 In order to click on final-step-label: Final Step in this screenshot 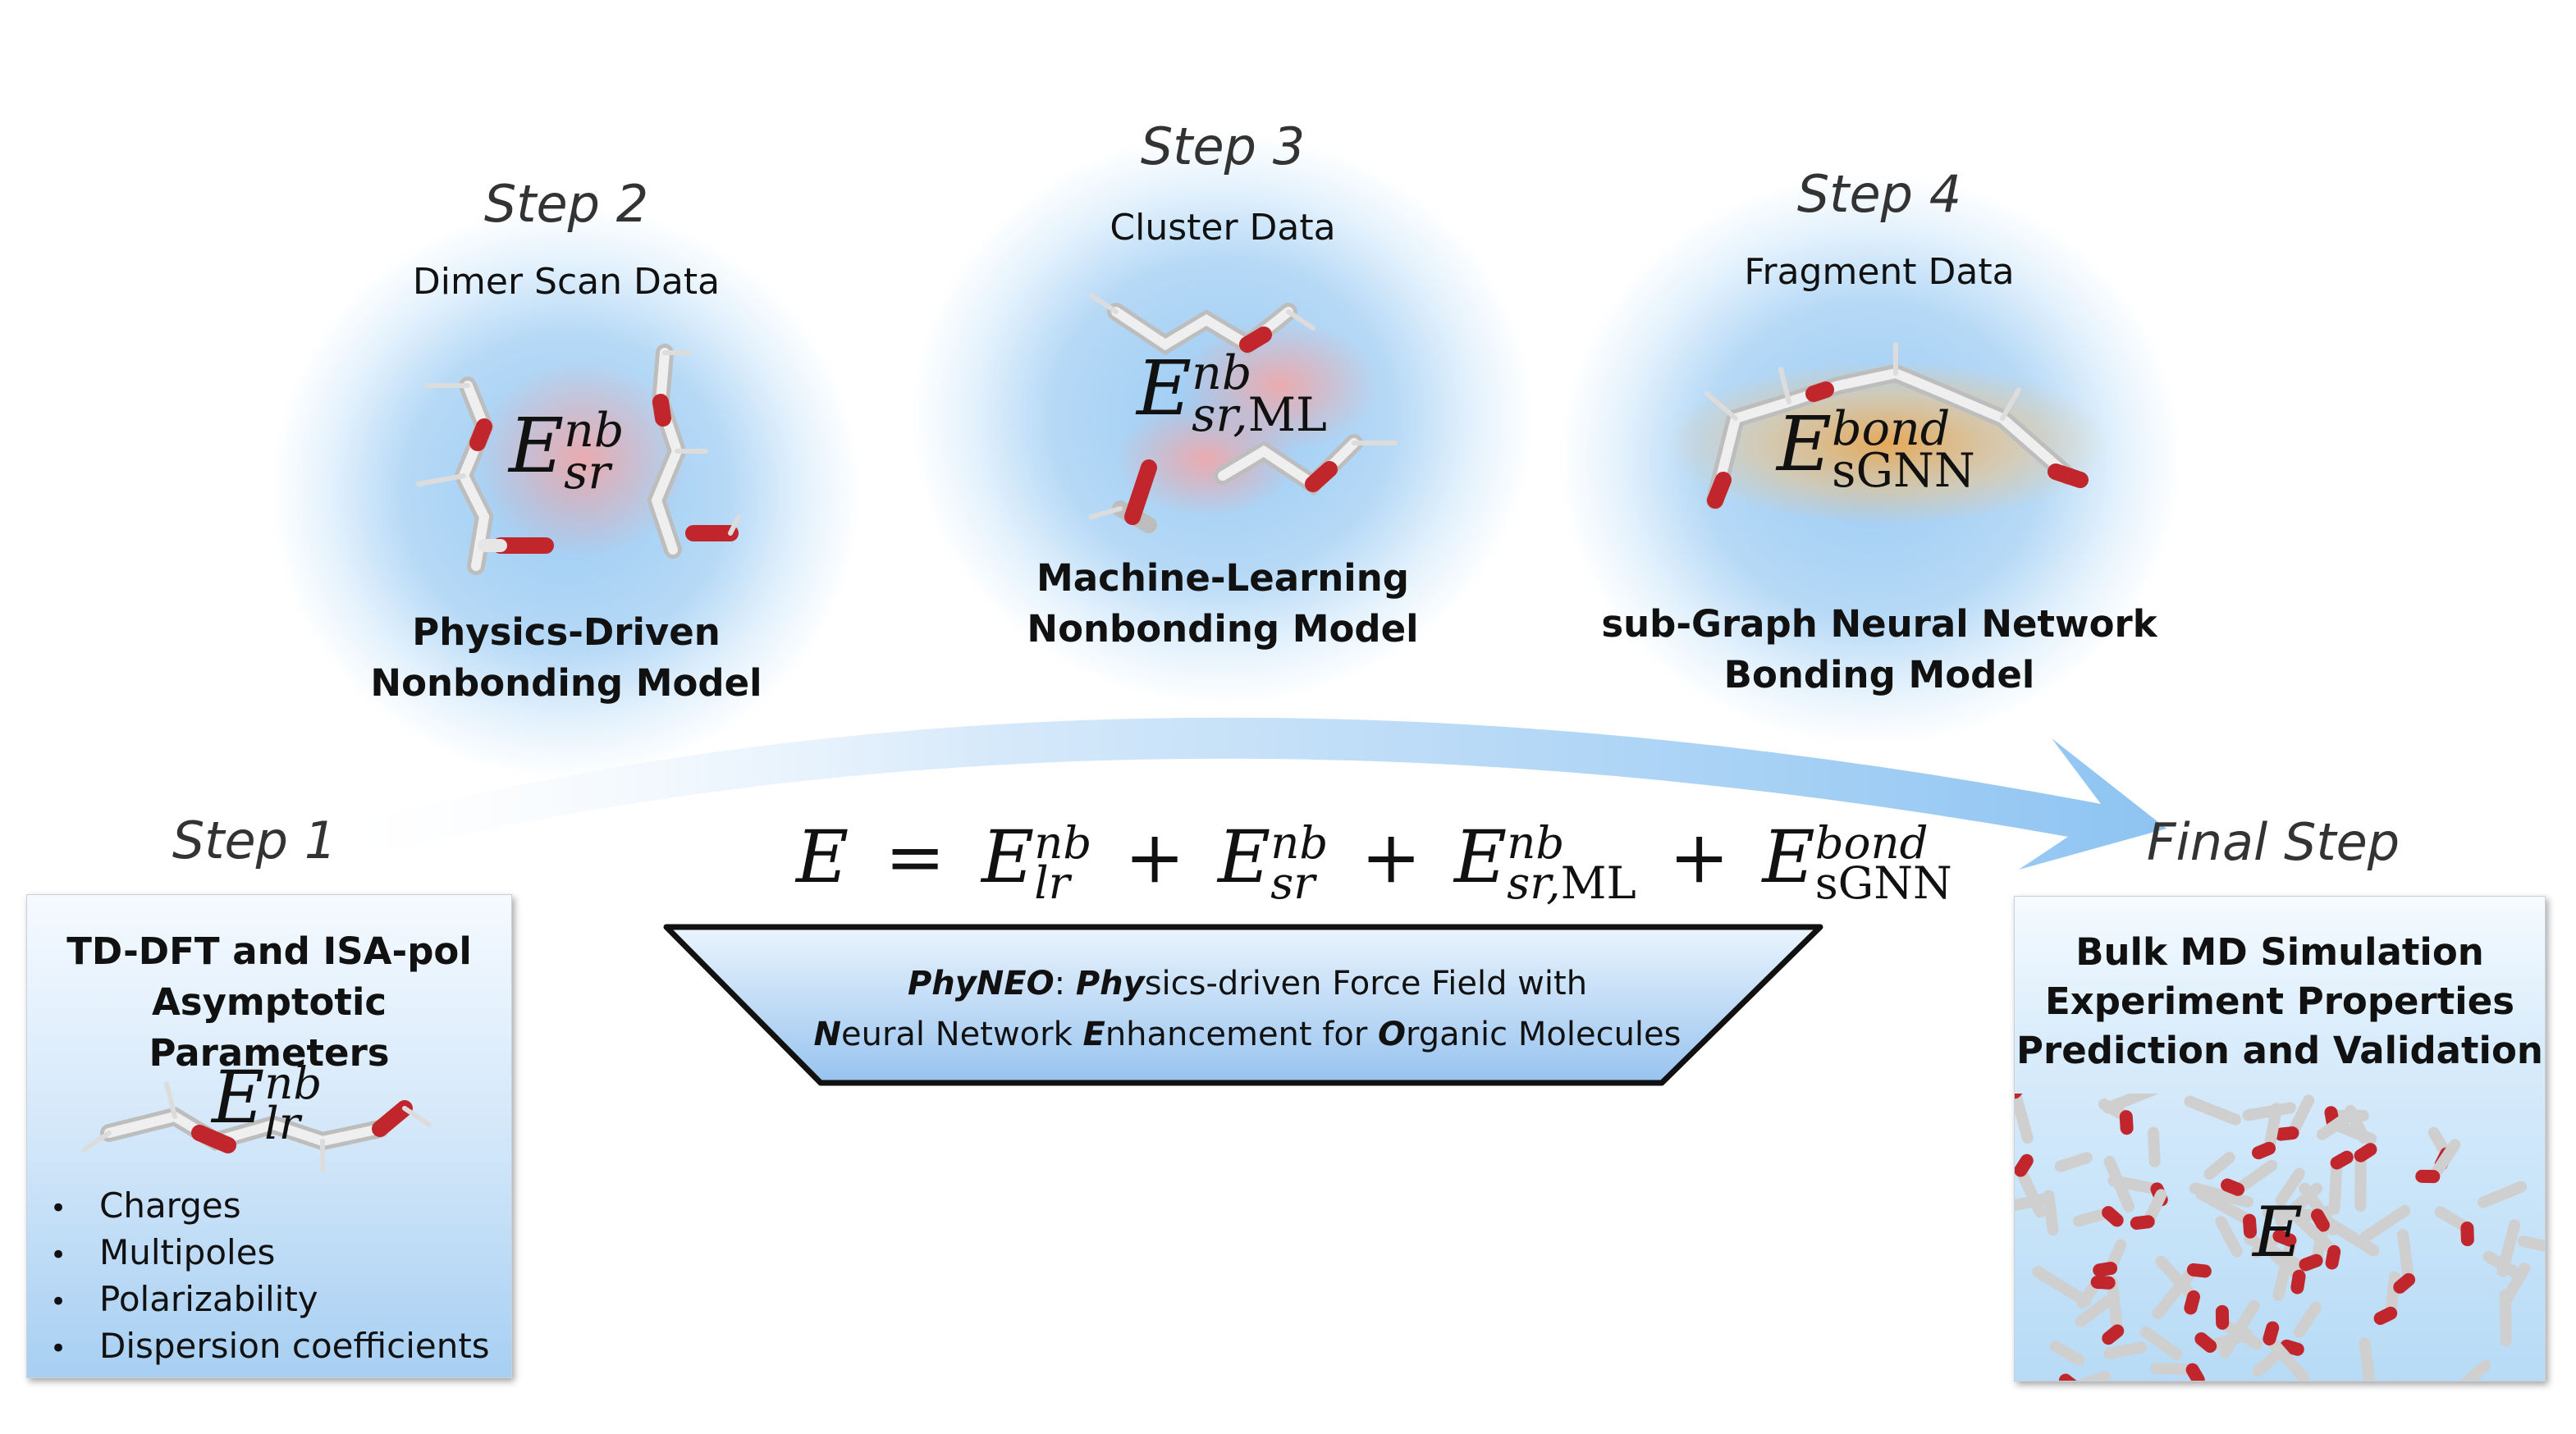, I will do `click(2273, 842)`.